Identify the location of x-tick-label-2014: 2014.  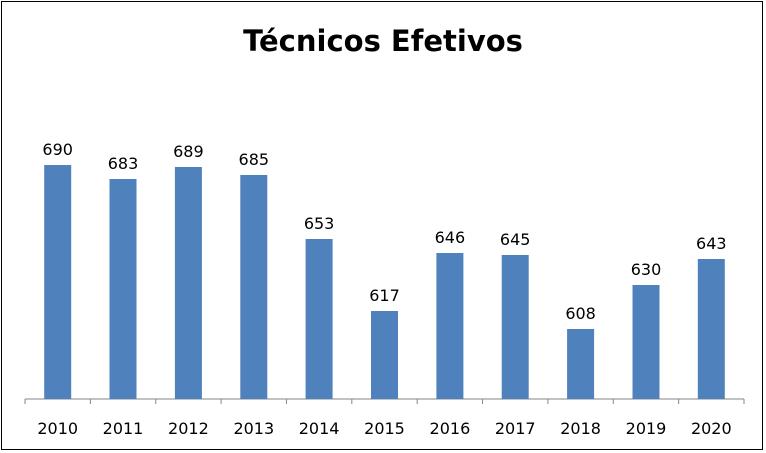
(319, 428).